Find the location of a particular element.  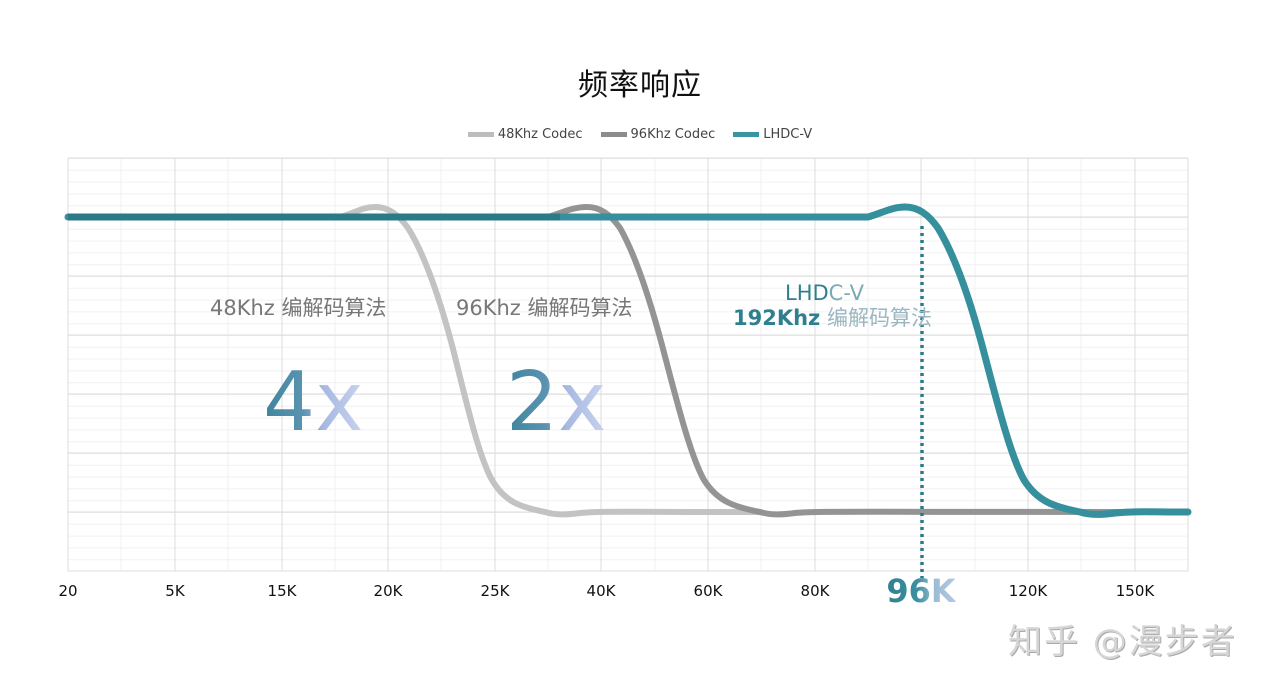

annotation-lhdc-name-b: C-V is located at coordinates (846, 293).